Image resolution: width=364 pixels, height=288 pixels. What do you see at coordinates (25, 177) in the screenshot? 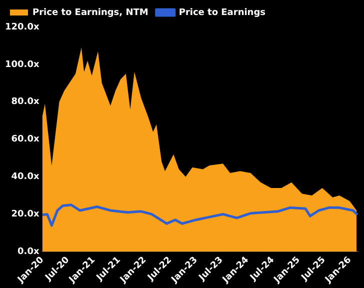
I see `y-tick-label: 40.0x` at bounding box center [25, 177].